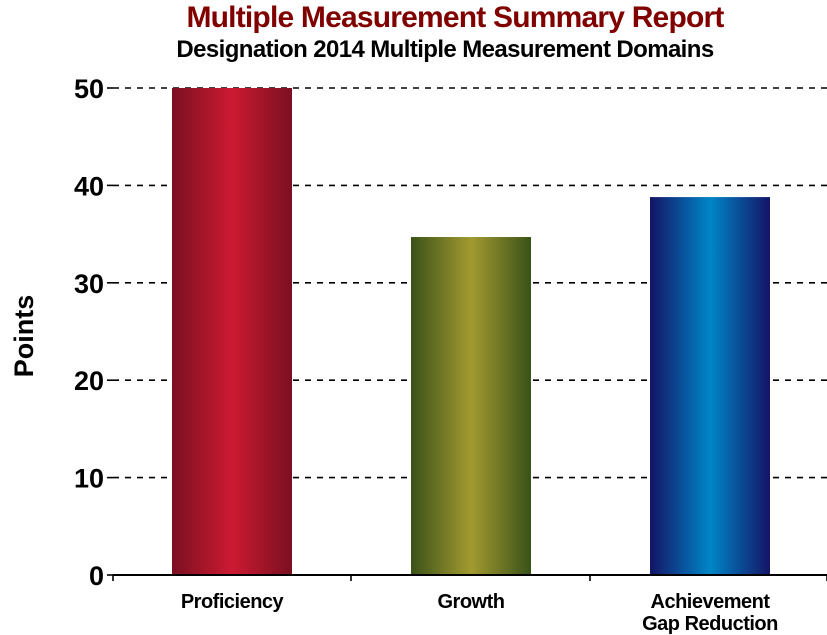 This screenshot has height=635, width=827. Describe the element at coordinates (89, 186) in the screenshot. I see `y-tick-label: 40` at that location.